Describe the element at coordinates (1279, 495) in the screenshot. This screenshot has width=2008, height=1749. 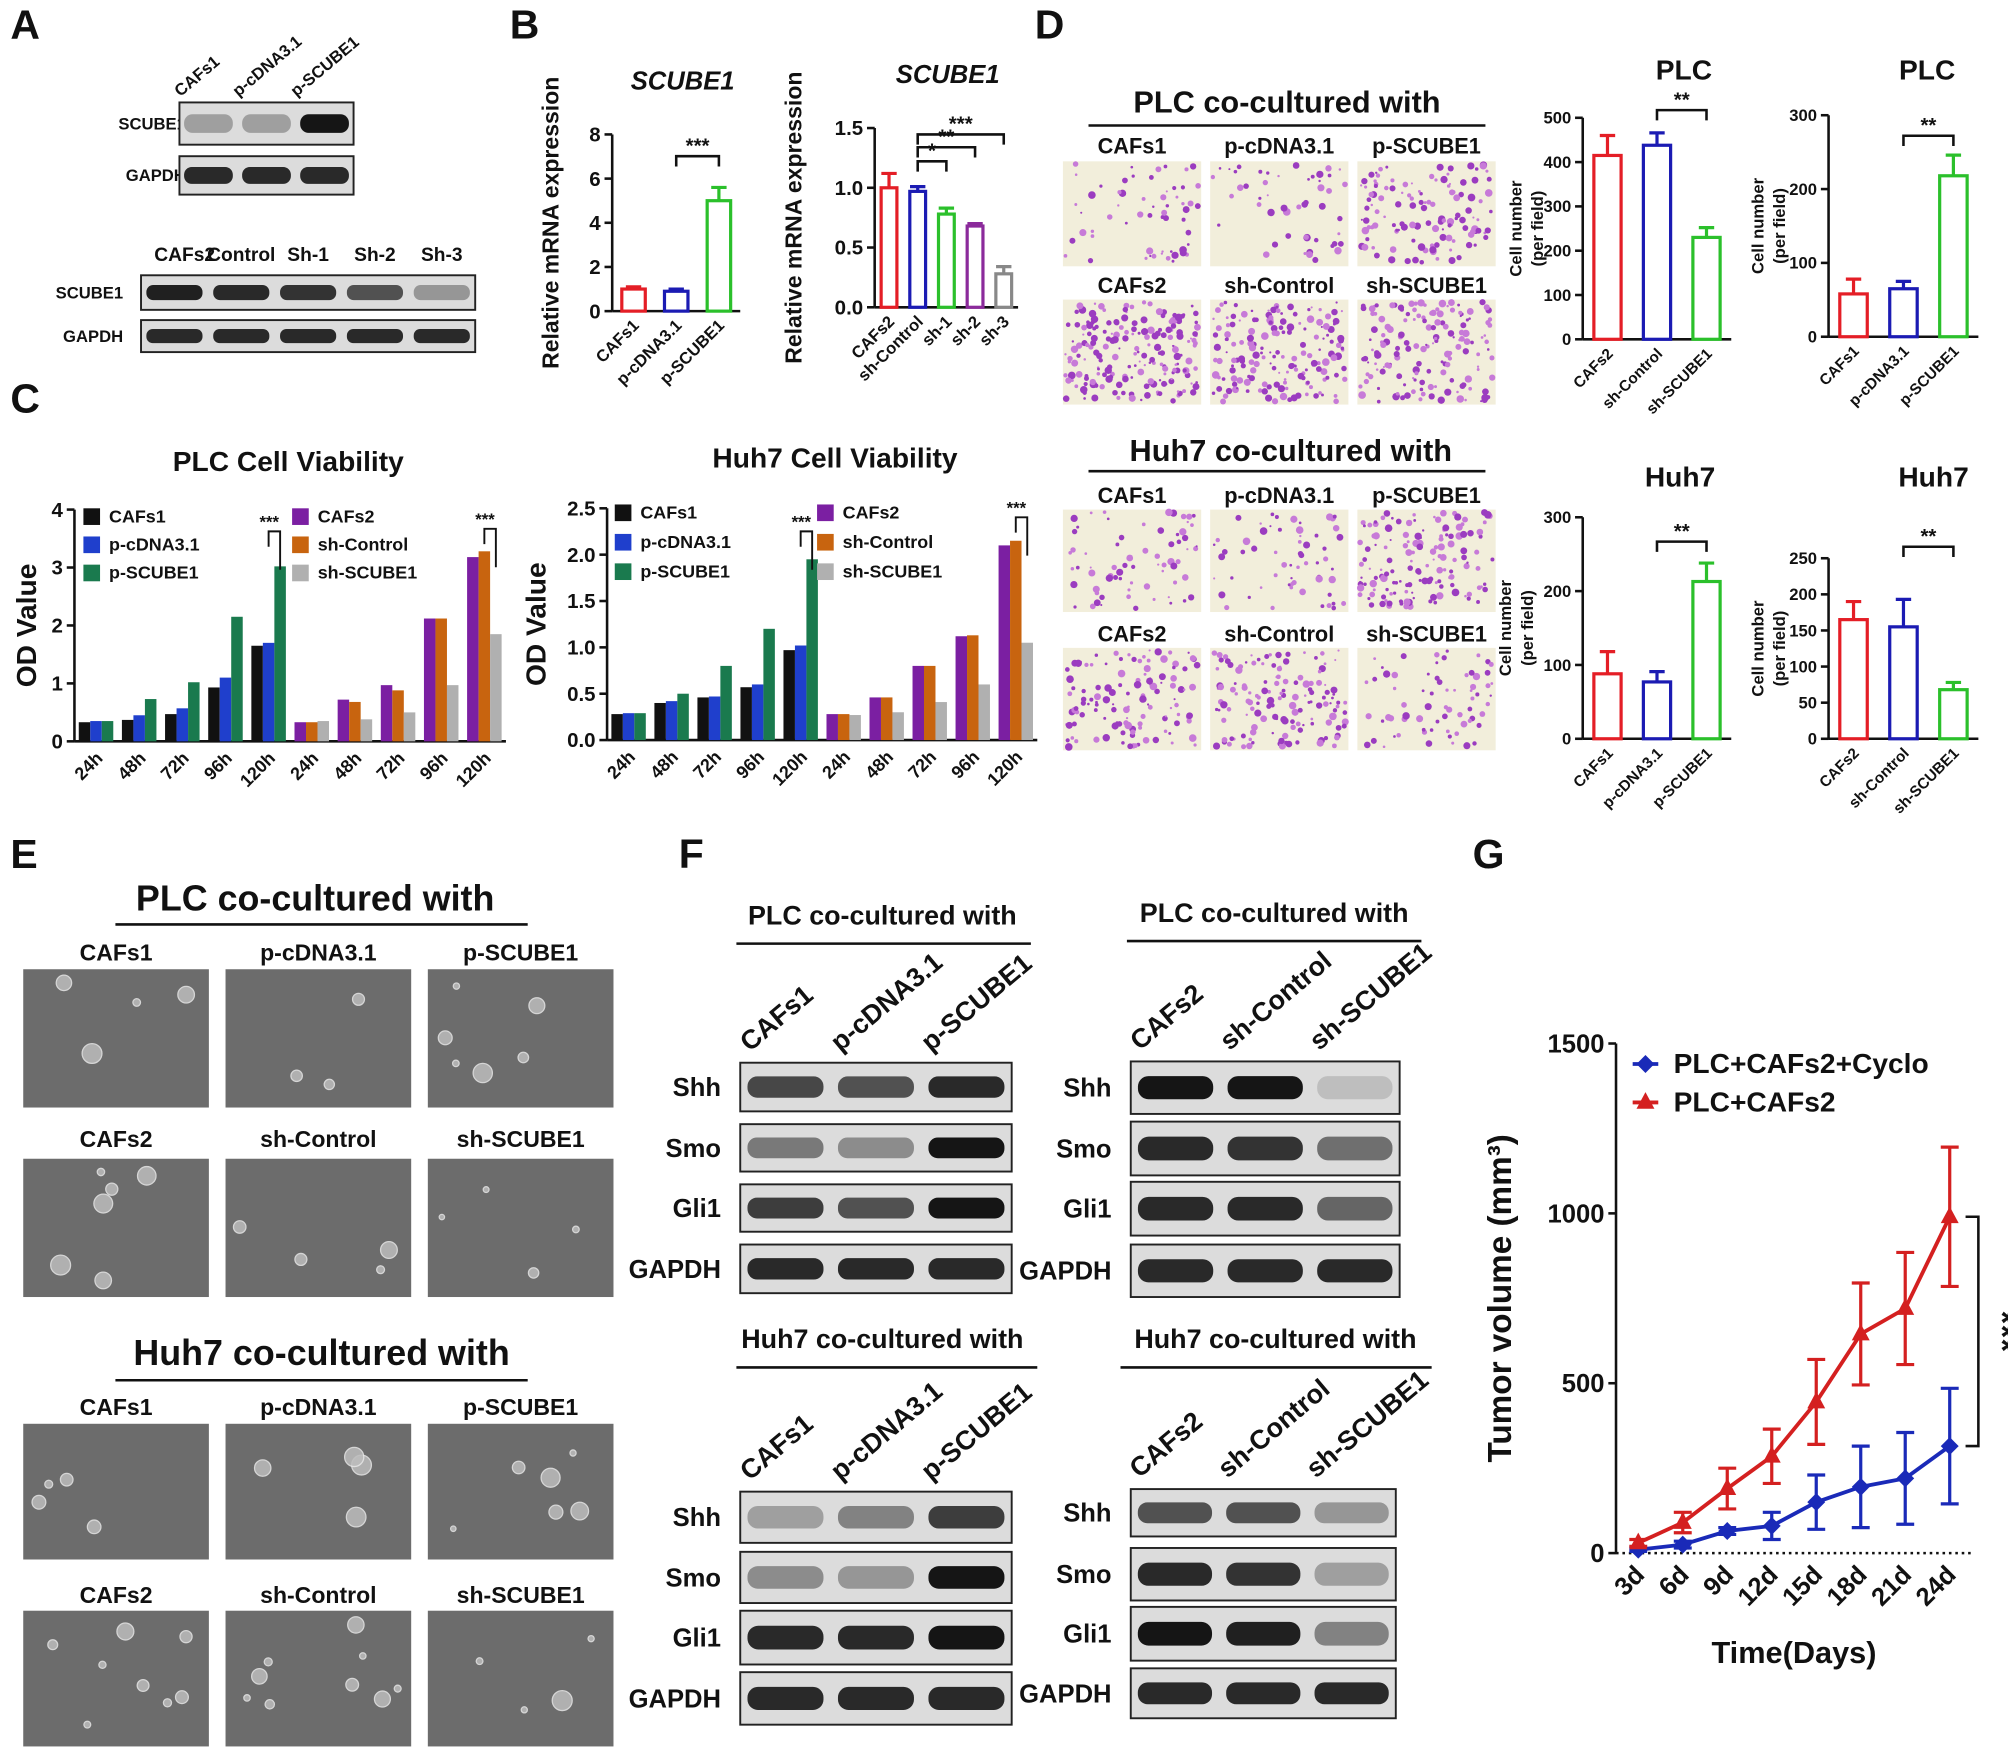
I see `image-label: p-cDNA3.1` at that location.